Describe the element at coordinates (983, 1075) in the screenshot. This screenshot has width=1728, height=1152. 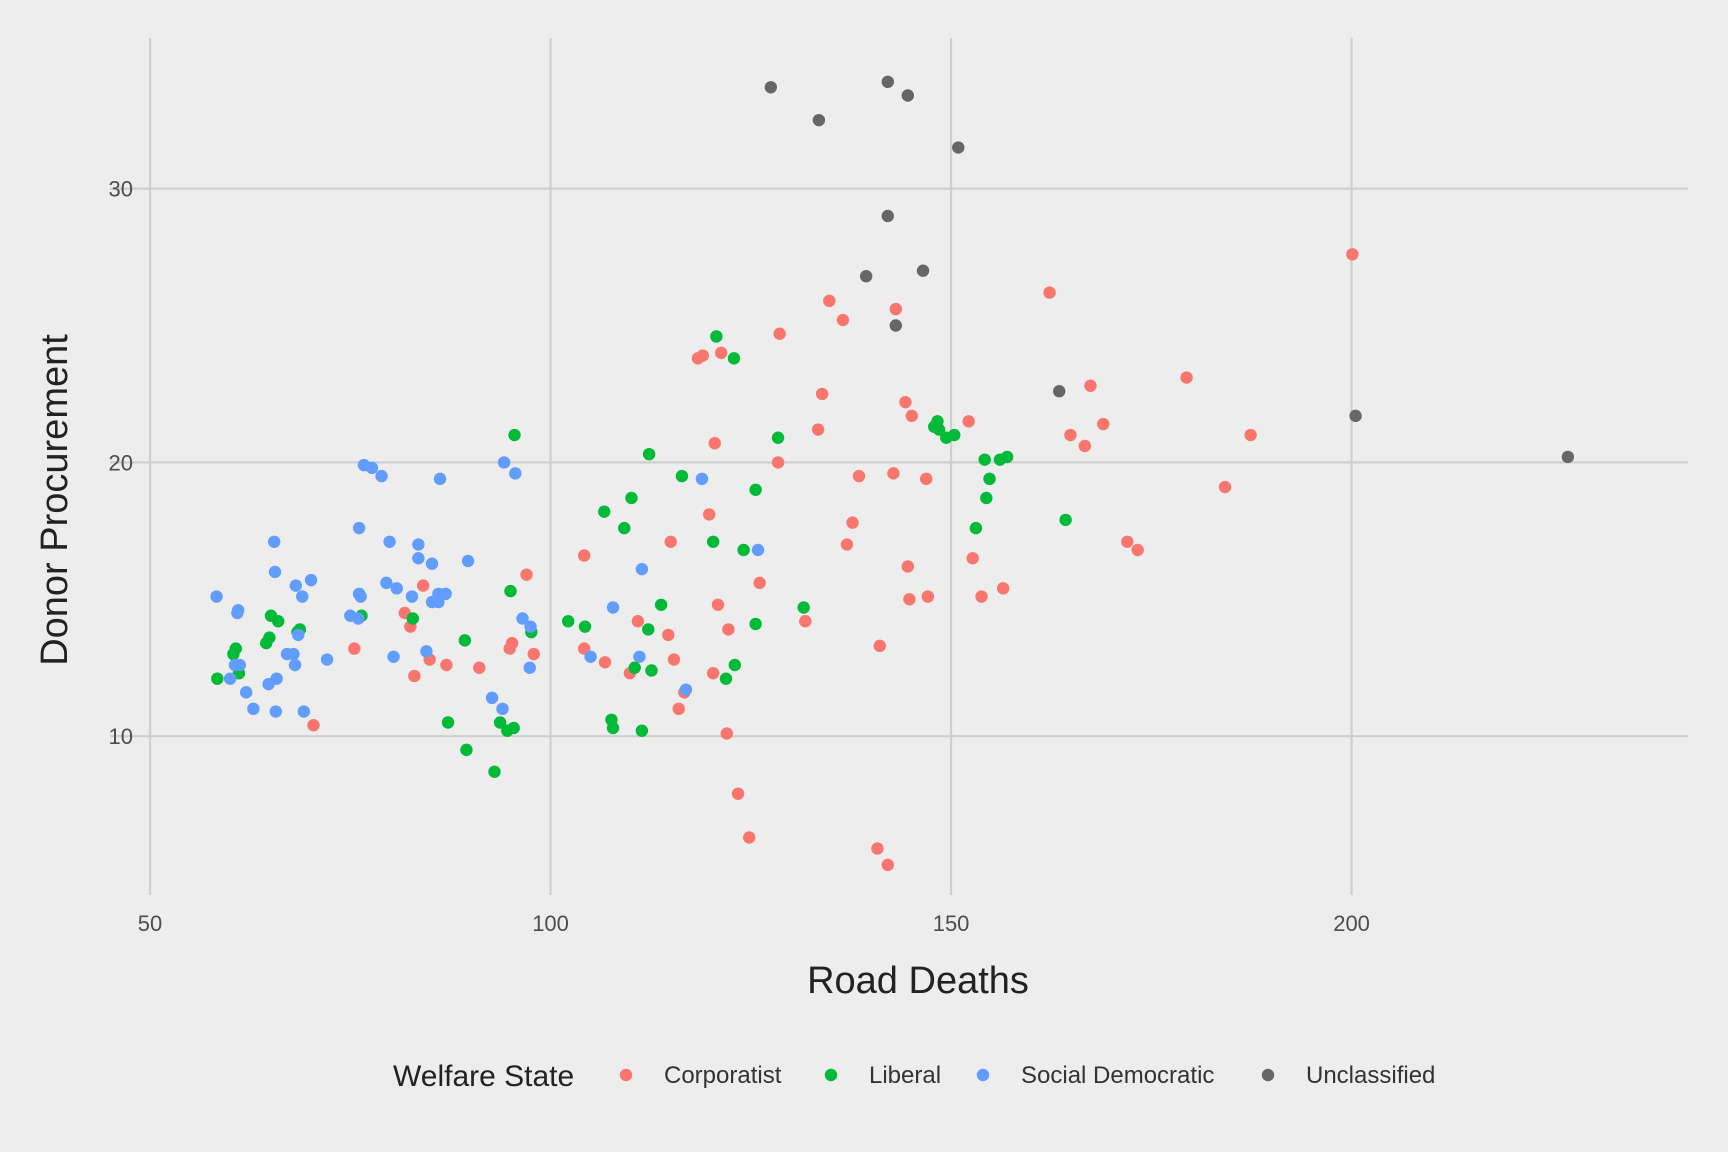
I see `legend-key-social-democratic` at that location.